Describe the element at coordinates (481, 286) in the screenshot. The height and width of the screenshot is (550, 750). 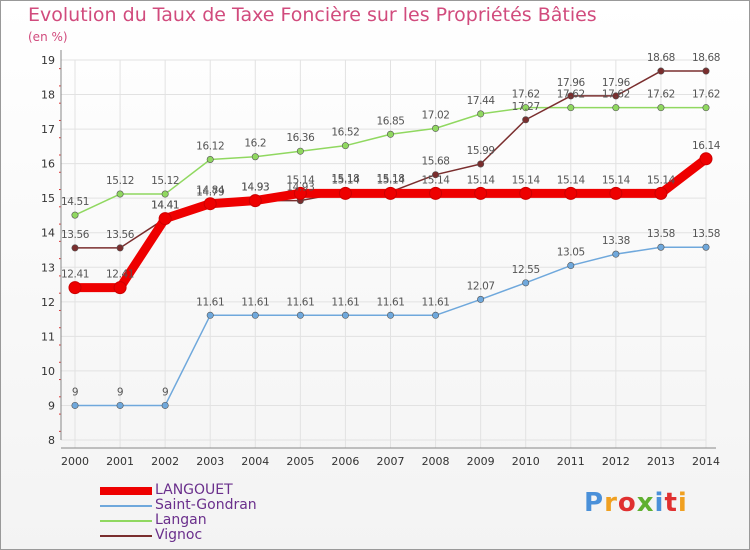
I see `data-label-saint-gondran: 12.07` at that location.